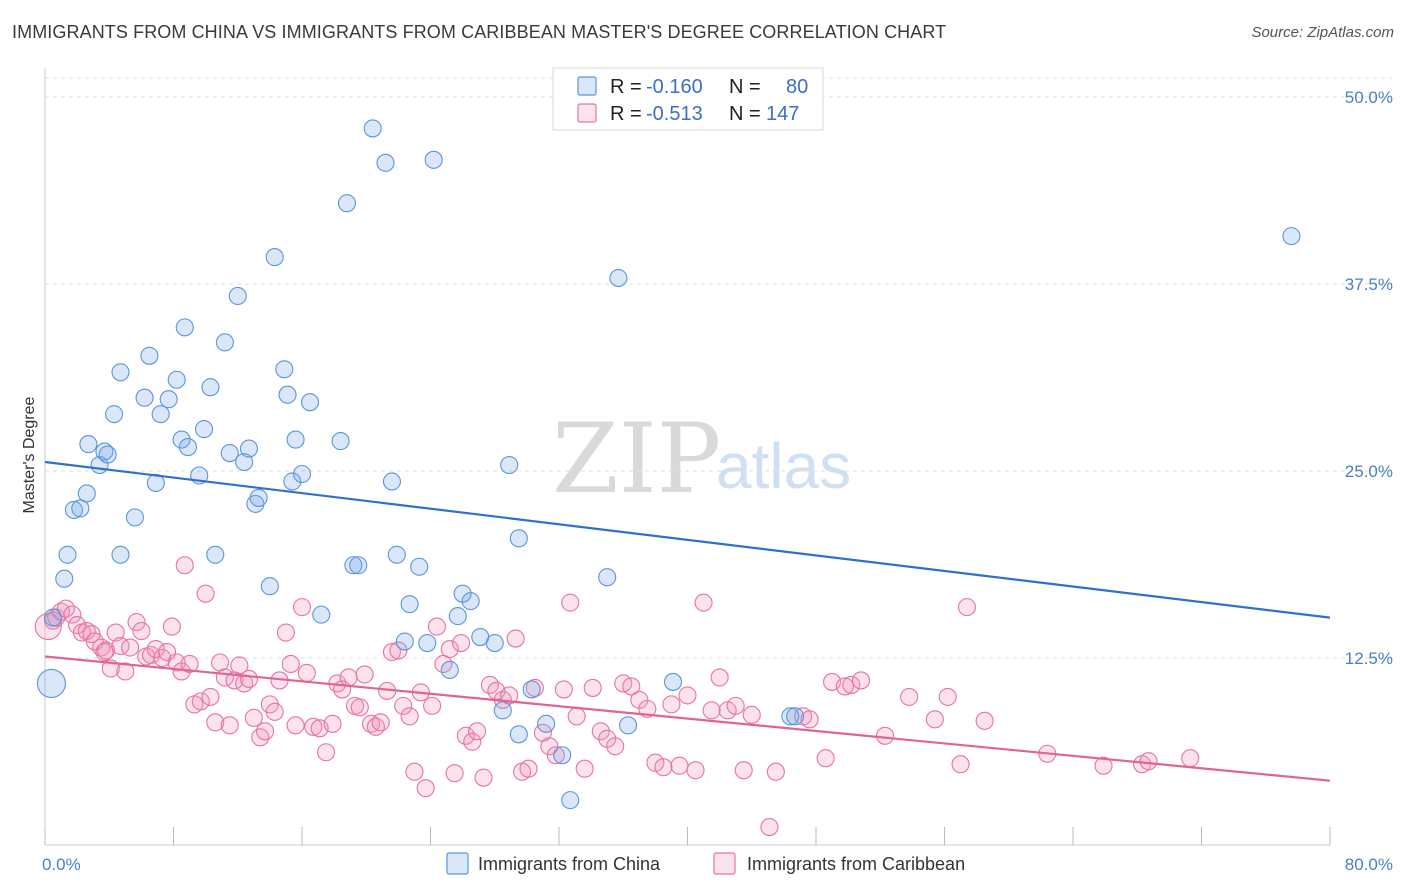 This screenshot has height=892, width=1406. Describe the element at coordinates (29, 454) in the screenshot. I see `y-axis-label: Master's Degree` at that location.